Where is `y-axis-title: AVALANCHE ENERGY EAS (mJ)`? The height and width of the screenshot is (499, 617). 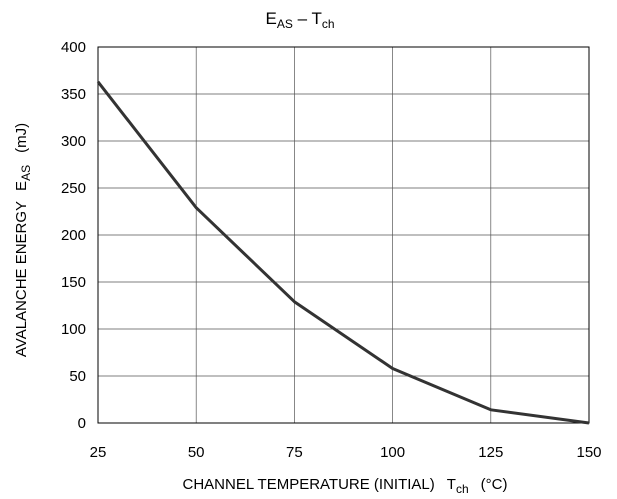 y-axis-title: AVALANCHE ENERGY EAS (mJ) is located at coordinates (23, 240).